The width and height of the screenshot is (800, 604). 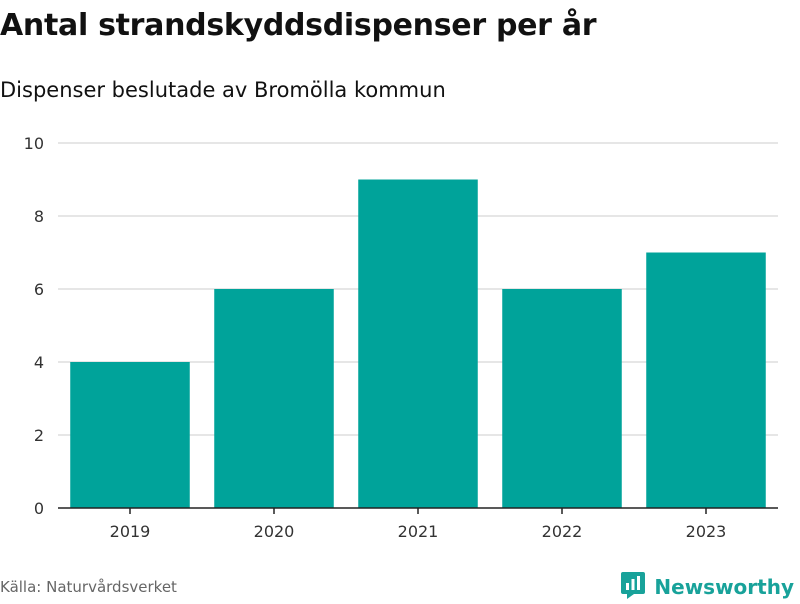 I want to click on brand-logo: Newsworthy, so click(x=707, y=587).